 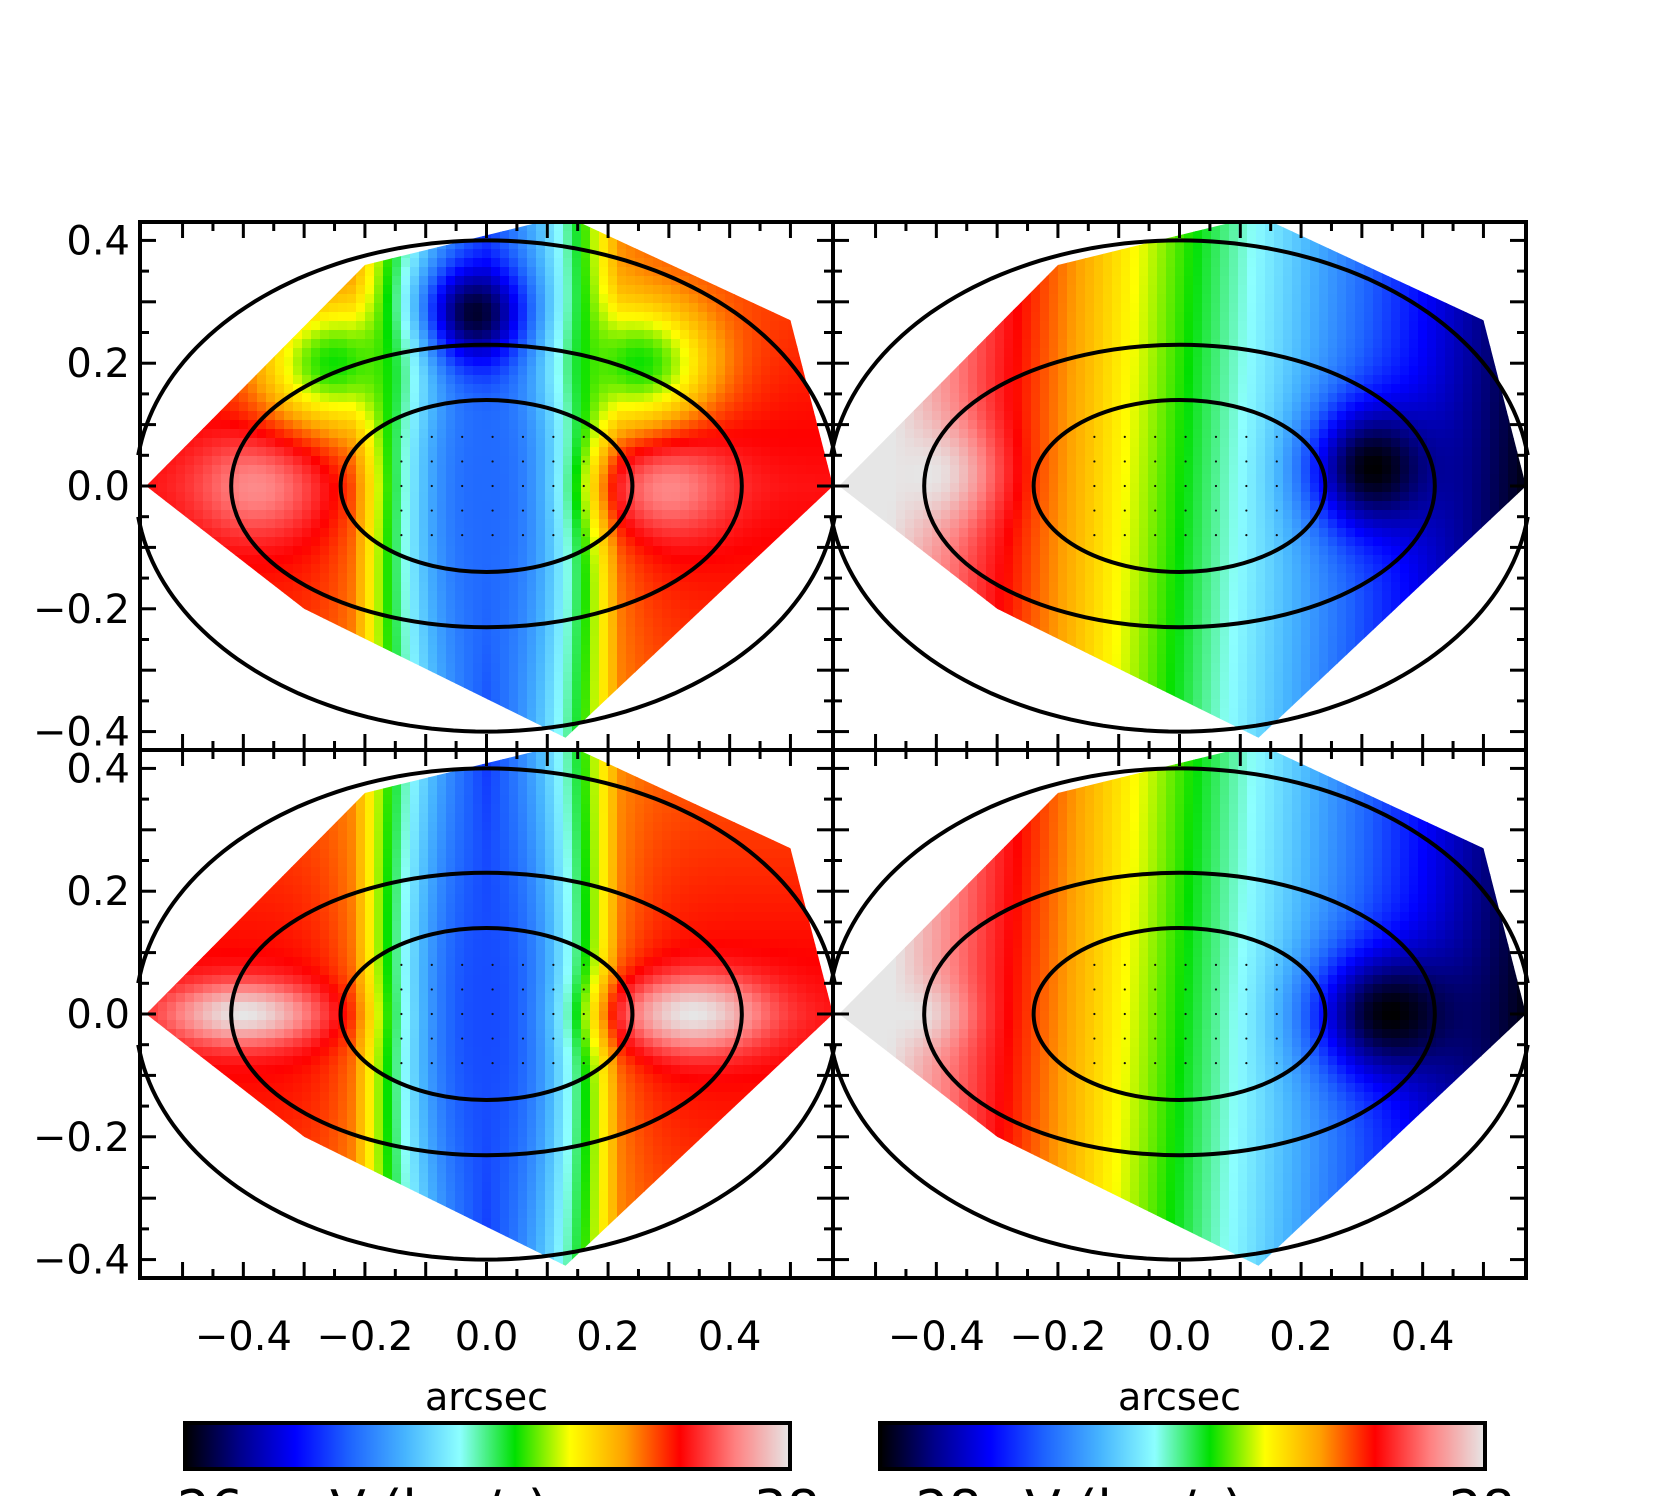 What do you see at coordinates (81, 610) in the screenshot?
I see `y-tick-label: −0.2` at bounding box center [81, 610].